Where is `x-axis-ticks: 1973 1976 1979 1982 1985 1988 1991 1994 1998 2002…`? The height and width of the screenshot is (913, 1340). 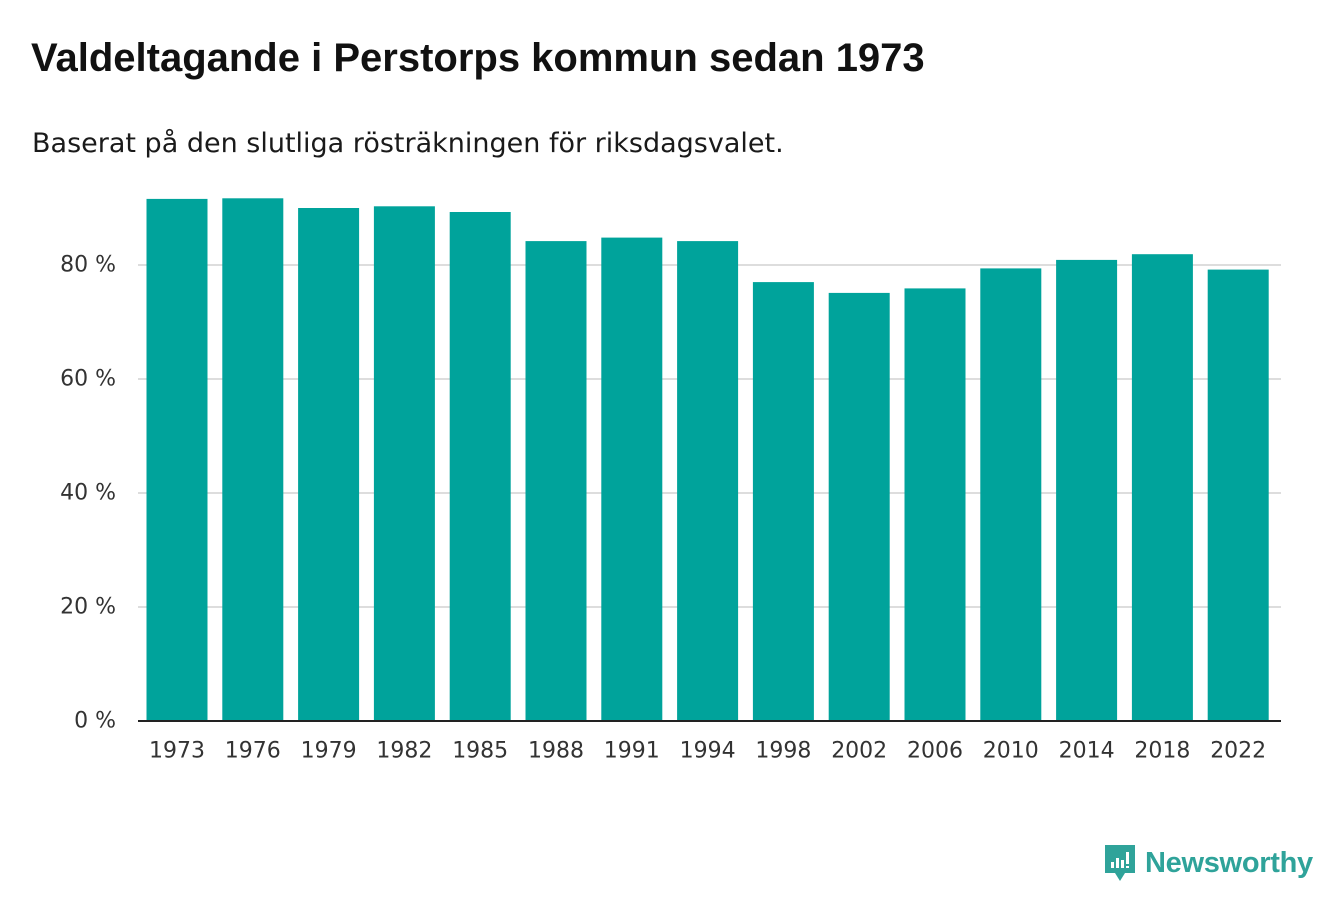
x-axis-ticks: 1973 1976 1979 1982 1985 1988 1991 1994 1998 2002… is located at coordinates (707, 751).